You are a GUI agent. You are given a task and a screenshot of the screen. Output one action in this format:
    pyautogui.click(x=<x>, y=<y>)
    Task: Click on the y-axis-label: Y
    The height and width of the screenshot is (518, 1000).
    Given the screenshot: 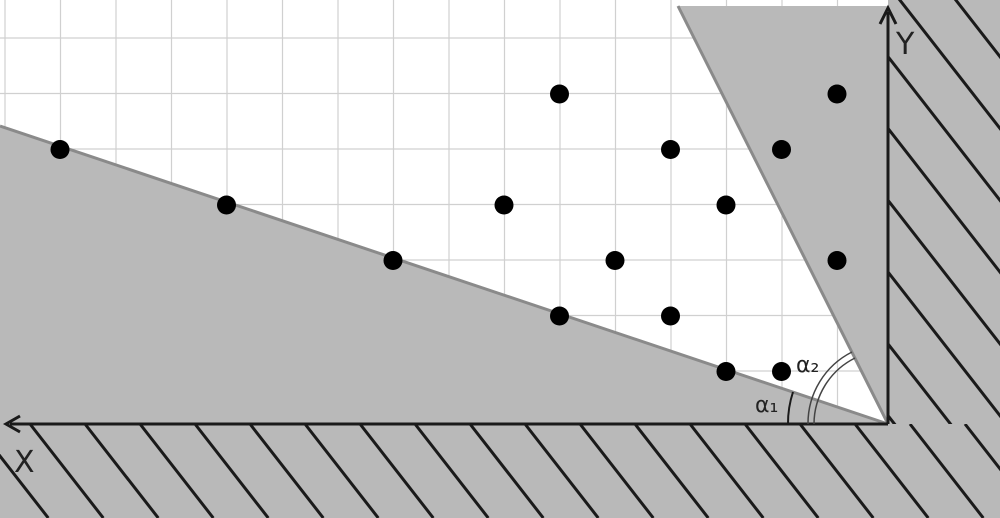 What is the action you would take?
    pyautogui.click(x=905, y=44)
    